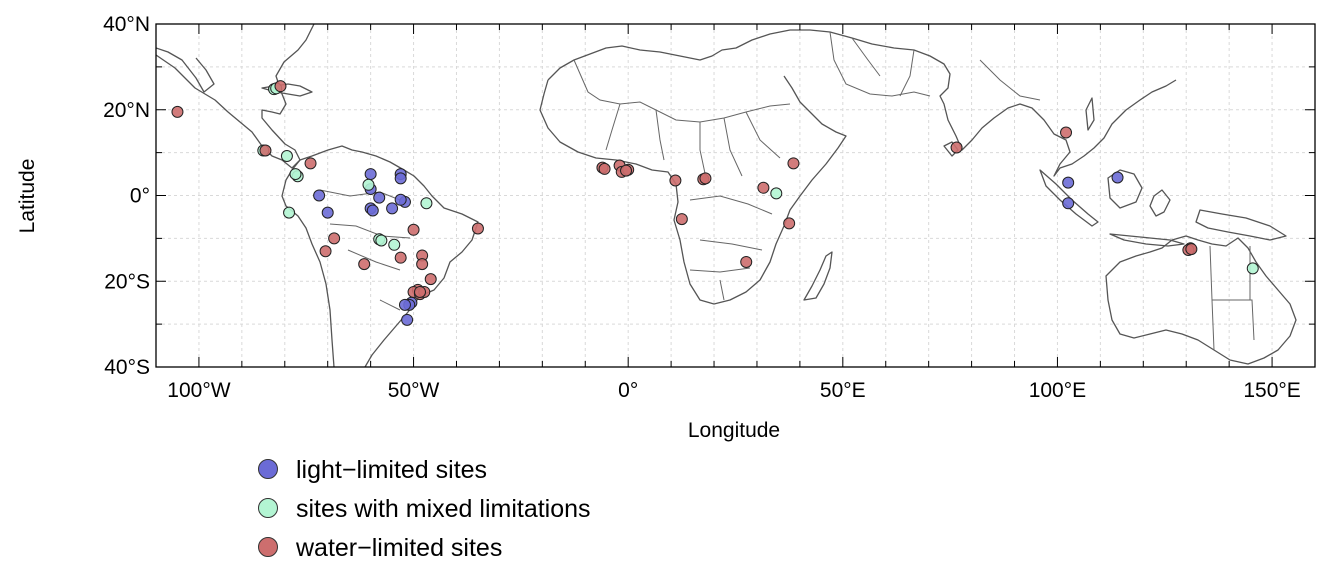 This screenshot has width=1321, height=566. Describe the element at coordinates (1271, 390) in the screenshot. I see `x-tick-label: 150°E` at that location.